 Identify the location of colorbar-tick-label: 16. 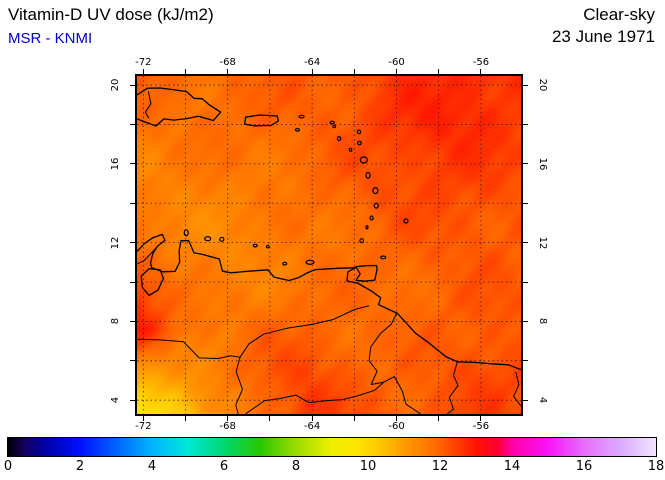
(584, 466).